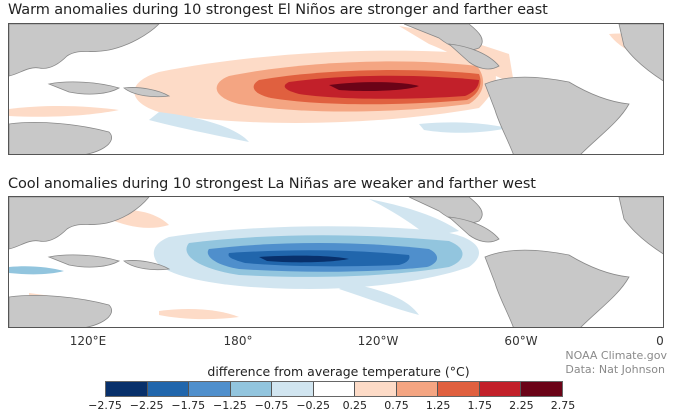 The height and width of the screenshot is (418, 677). What do you see at coordinates (615, 369) in the screenshot?
I see `credit-data: Data: Nat Johnson` at bounding box center [615, 369].